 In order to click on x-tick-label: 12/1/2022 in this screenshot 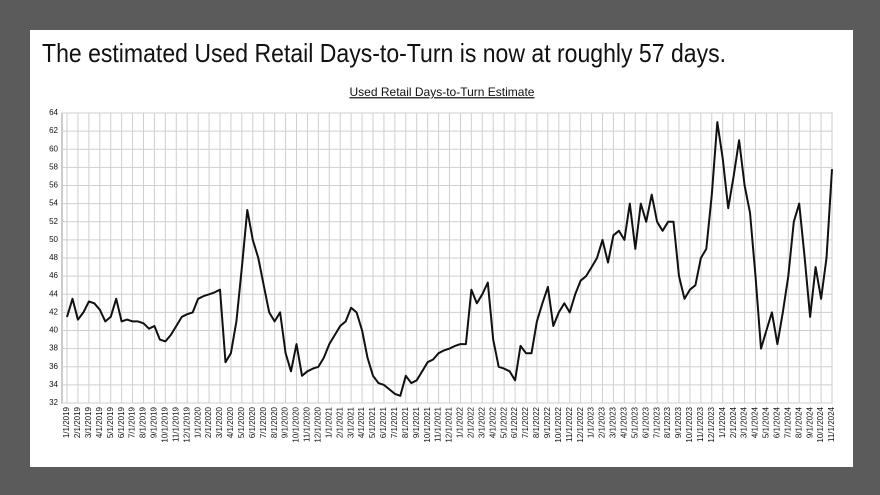, I will do `click(580, 424)`.